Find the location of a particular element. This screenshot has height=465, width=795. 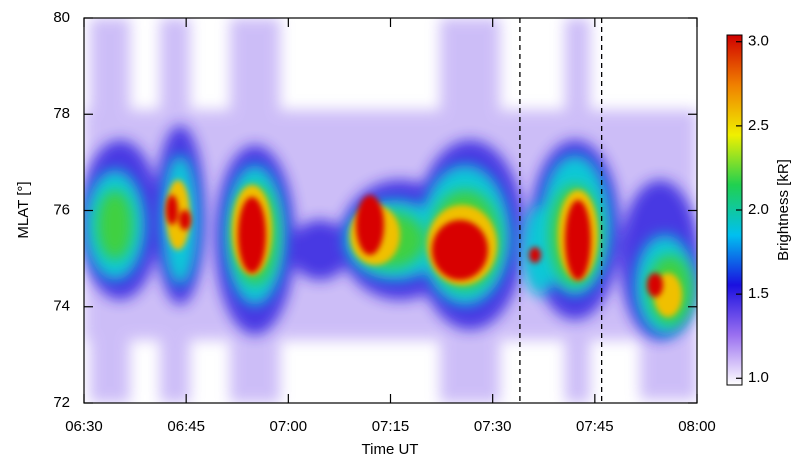

colorbar-tick-label: 3.0 is located at coordinates (758, 41).